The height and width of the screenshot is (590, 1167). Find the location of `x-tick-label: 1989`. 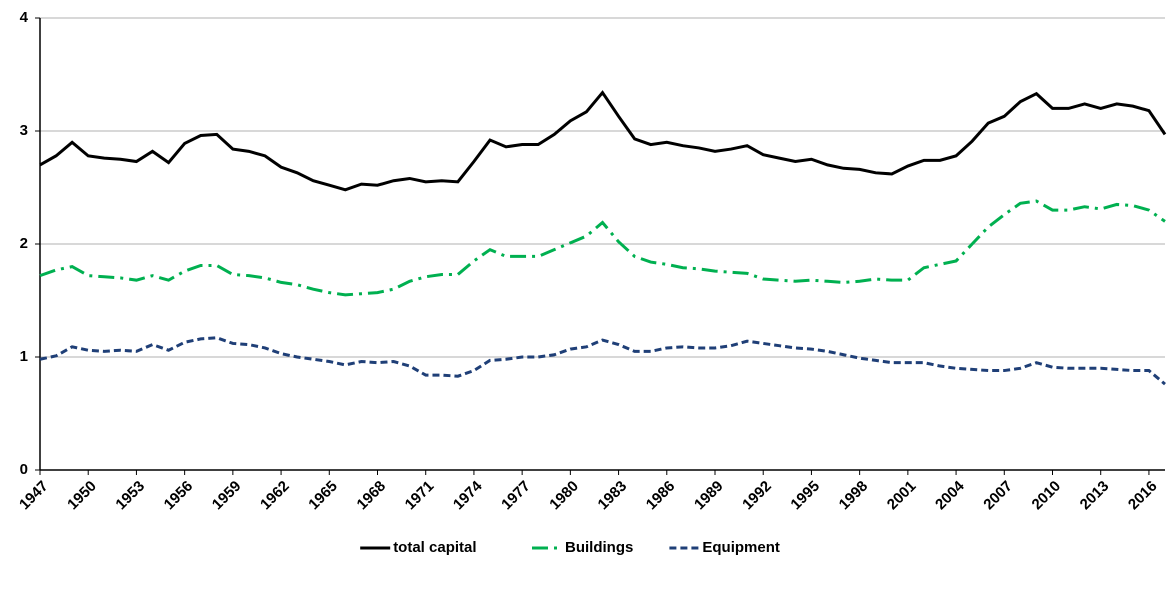

x-tick-label: 1989 is located at coordinates (709, 496).